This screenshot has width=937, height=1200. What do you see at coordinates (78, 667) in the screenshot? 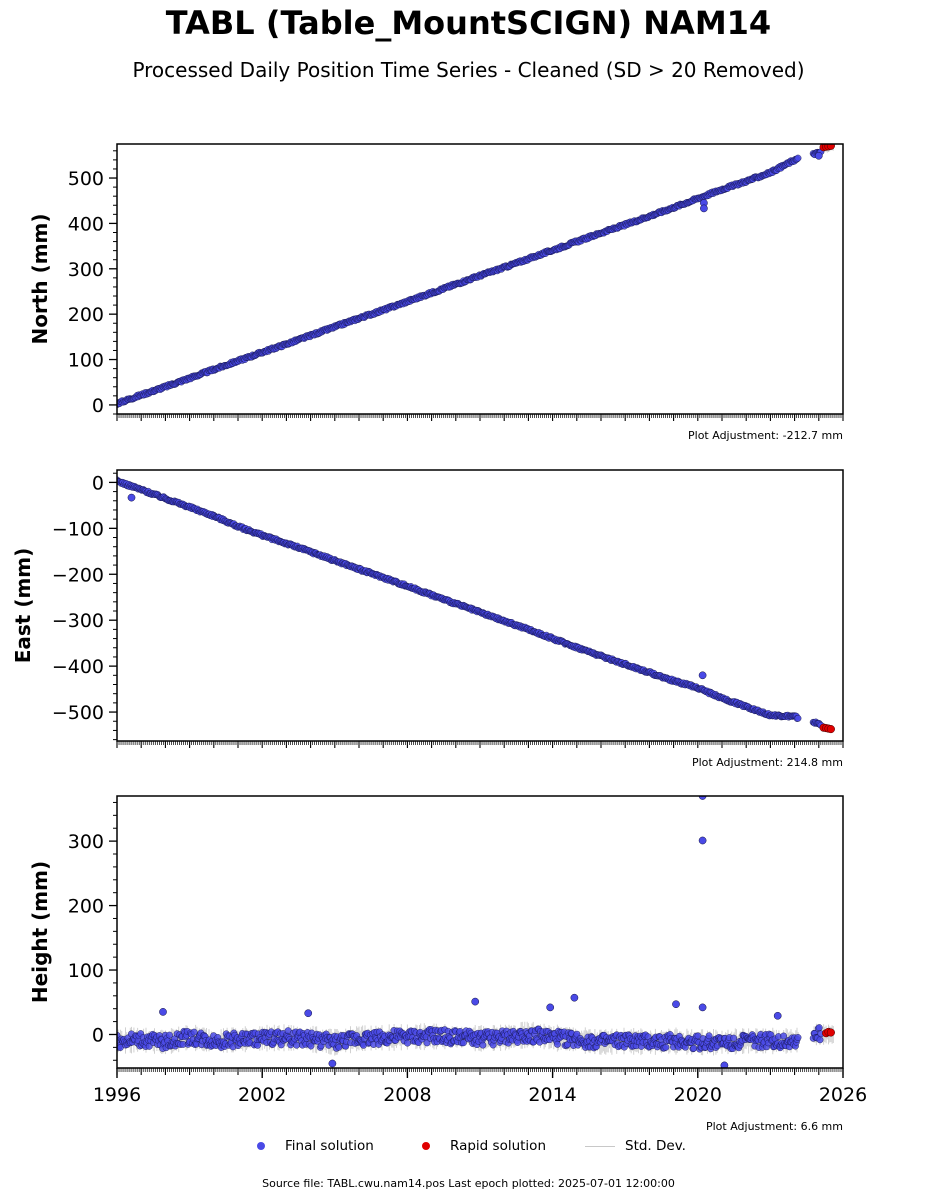
I see `y-tick-label: −400` at bounding box center [78, 667].